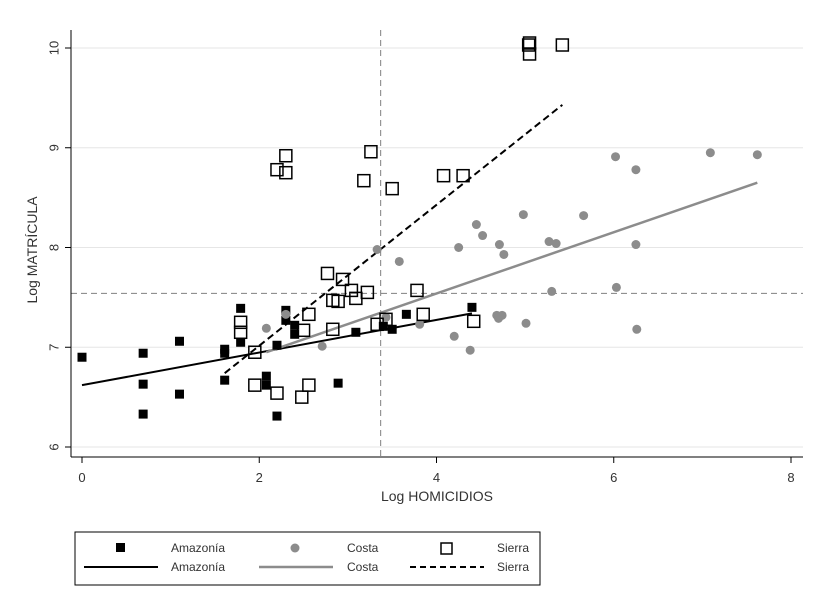  What do you see at coordinates (54, 347) in the screenshot?
I see `y-tick-label: 7` at bounding box center [54, 347].